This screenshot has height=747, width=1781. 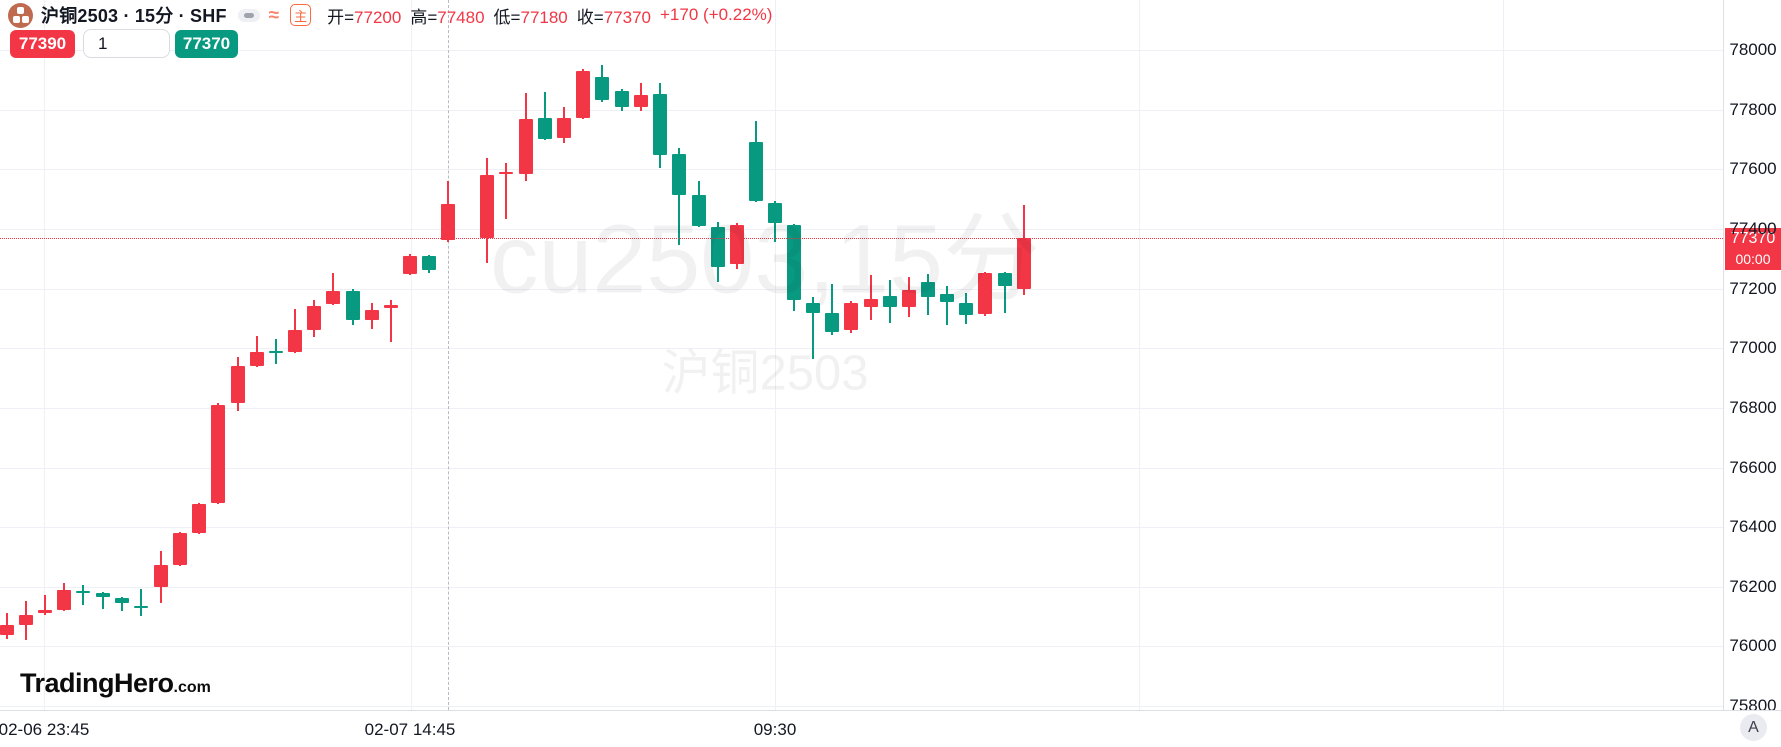 I want to click on price-axis-label: 77000, so click(x=1753, y=348).